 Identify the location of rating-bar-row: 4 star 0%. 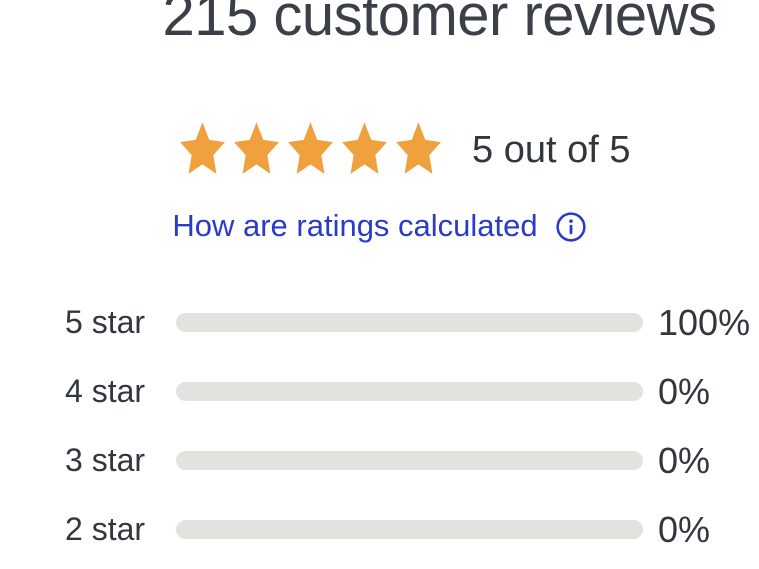
(379, 391).